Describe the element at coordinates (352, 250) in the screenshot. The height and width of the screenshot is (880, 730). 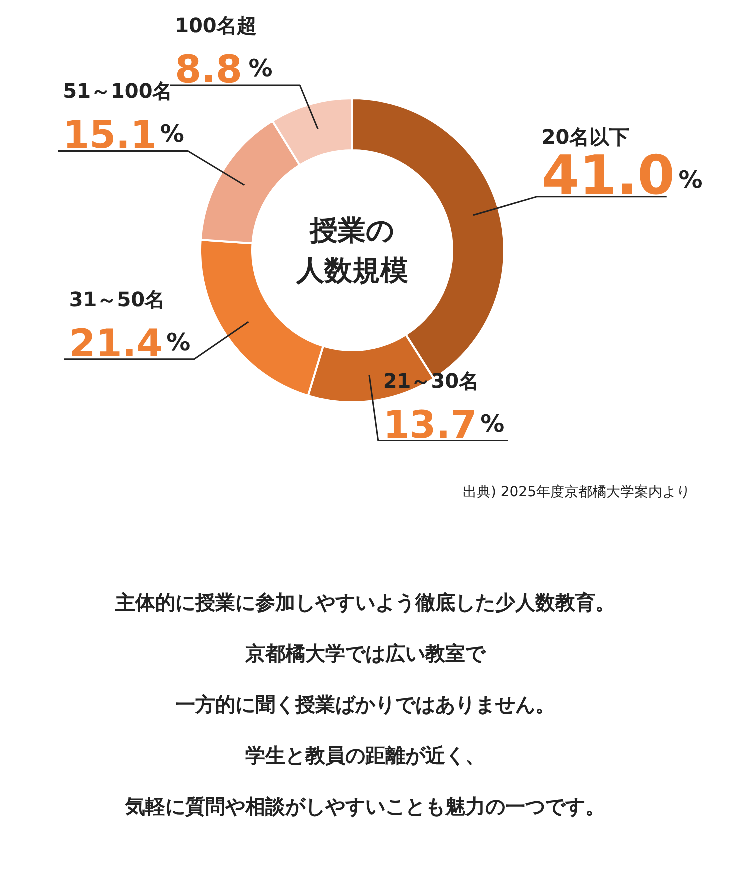
I see `text: 授業の人数規模` at that location.